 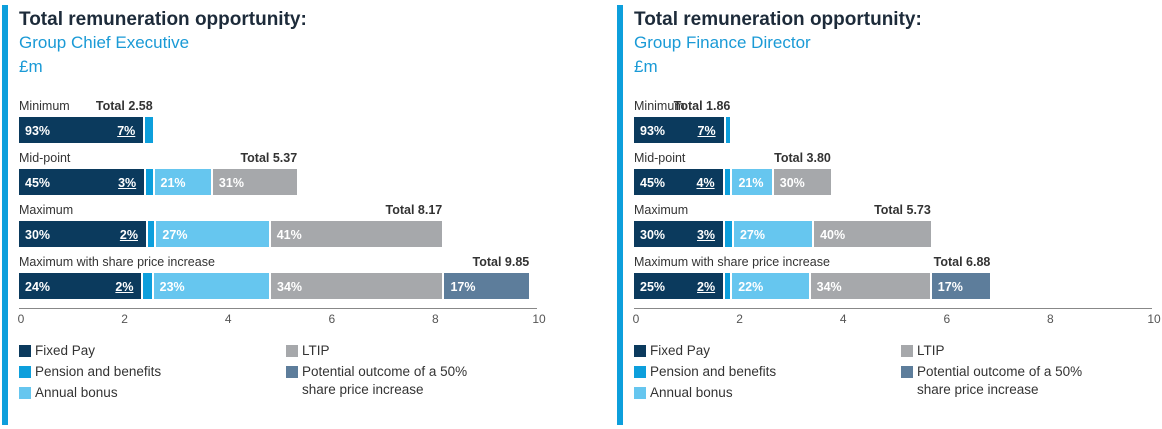 I want to click on legend-item-pension: Pension and benefits, so click(x=90, y=372).